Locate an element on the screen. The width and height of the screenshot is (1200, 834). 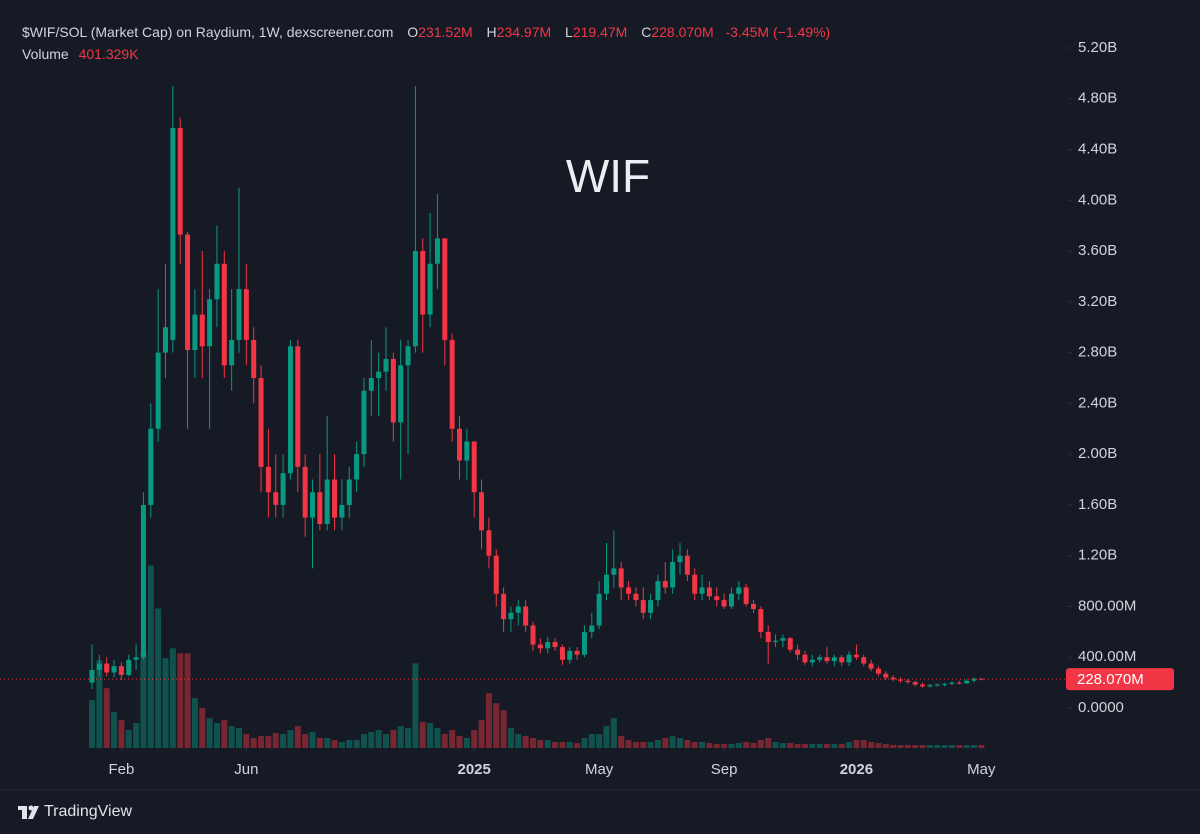
y-tick-label: 4.40B is located at coordinates (1097, 148).